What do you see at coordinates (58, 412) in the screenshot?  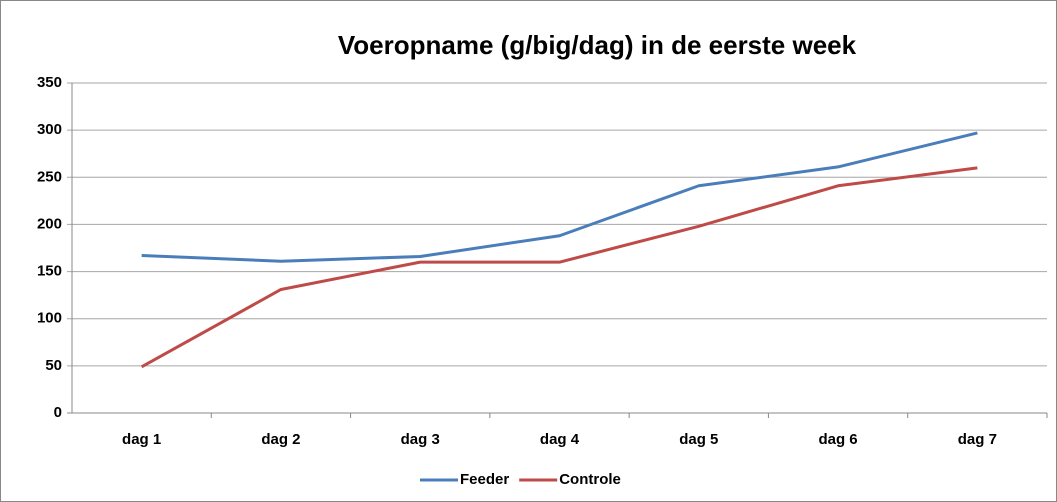 I see `y-tick-label: 0` at bounding box center [58, 412].